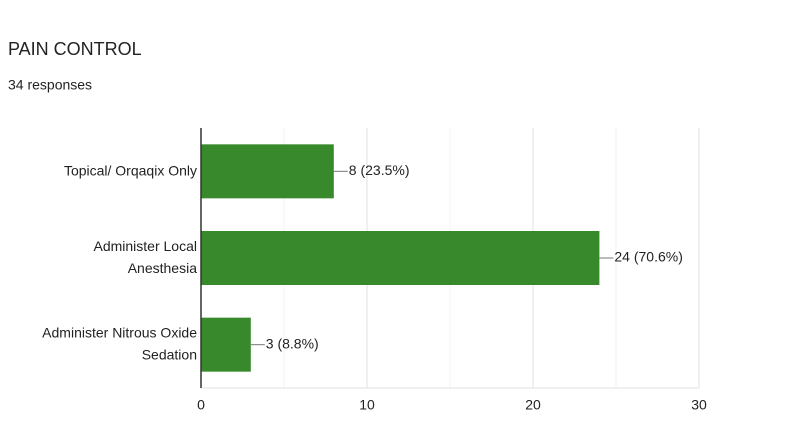 The width and height of the screenshot is (799, 429). I want to click on y-tick-label-line: Sedation, so click(169, 354).